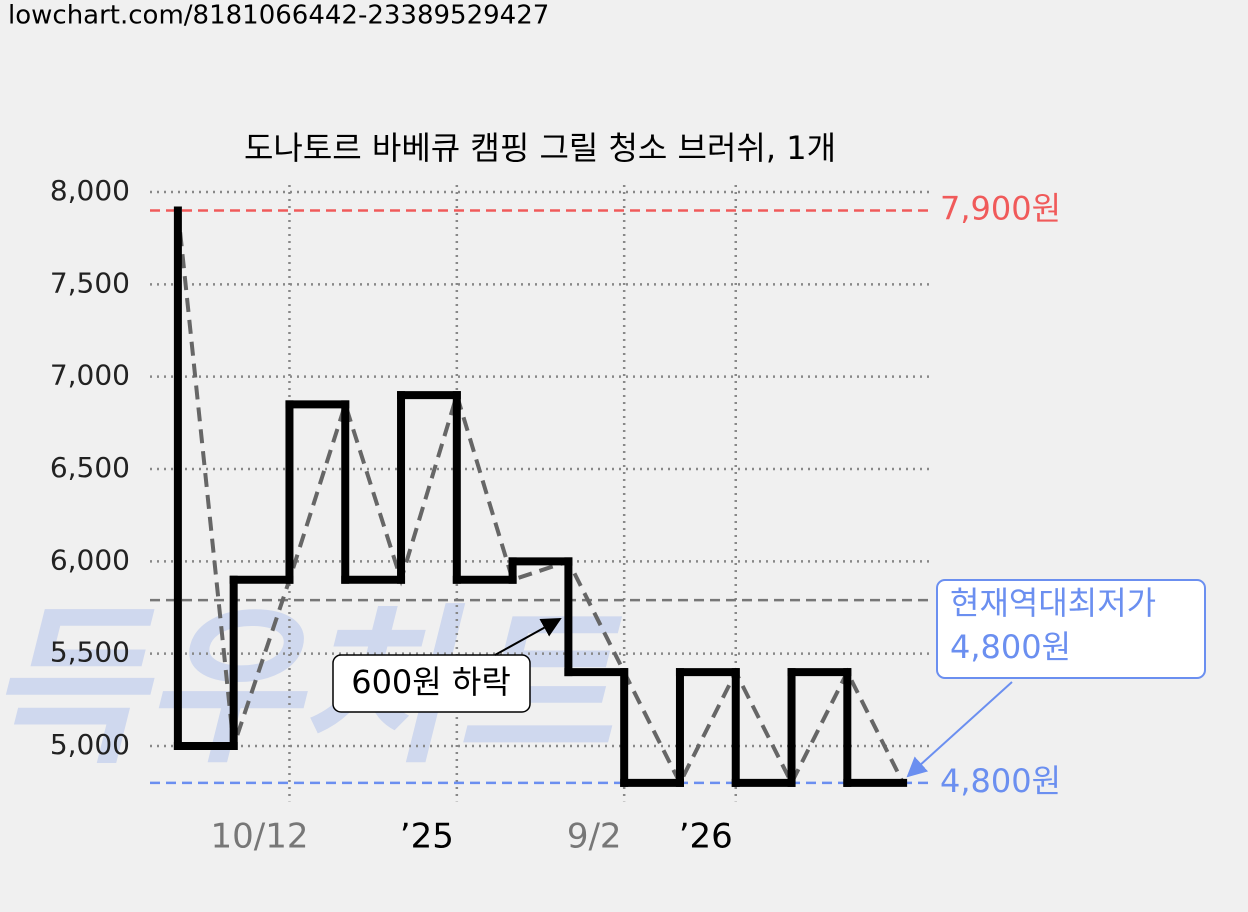  I want to click on x-tick-label: 10/12, so click(259, 837).